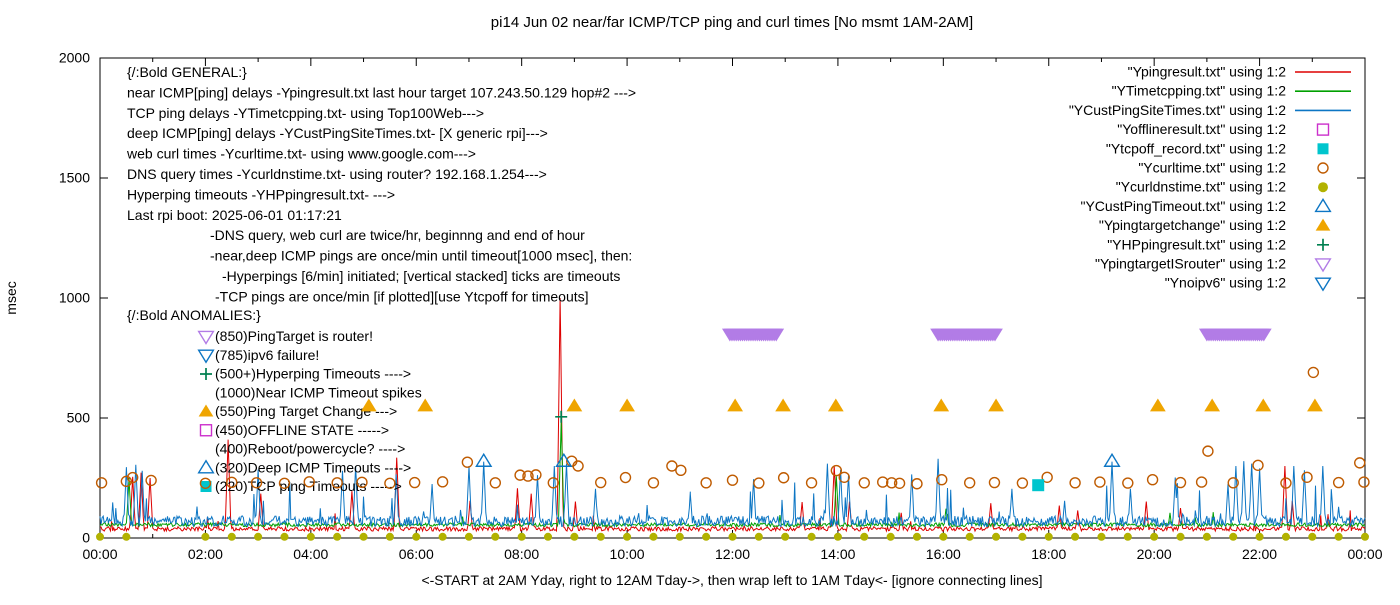 The image size is (1400, 605). I want to click on x-tick-label: 02:00, so click(205, 554).